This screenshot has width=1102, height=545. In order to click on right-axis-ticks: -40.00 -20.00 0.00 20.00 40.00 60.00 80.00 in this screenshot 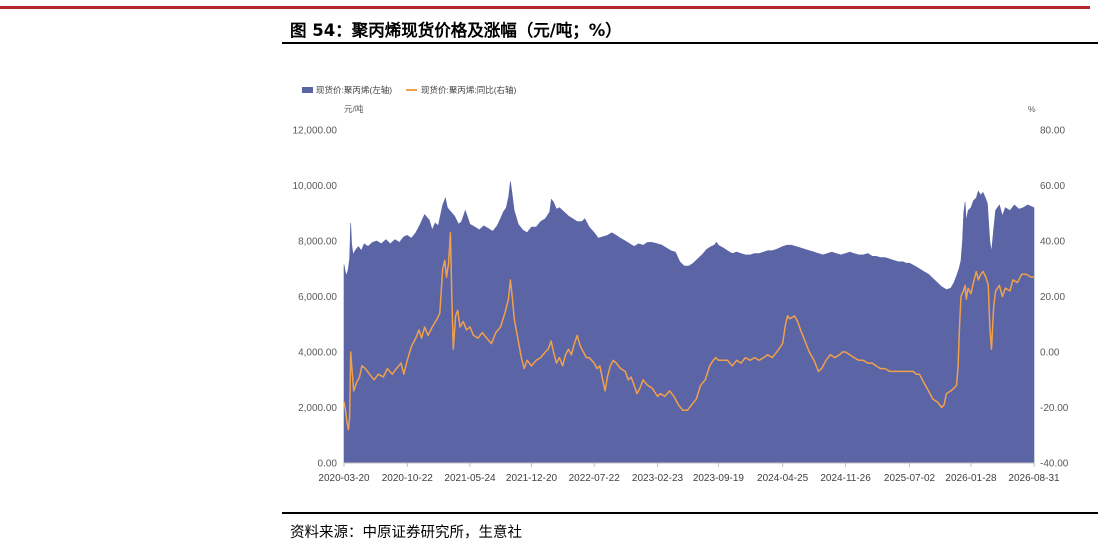, I will do `click(1054, 298)`.